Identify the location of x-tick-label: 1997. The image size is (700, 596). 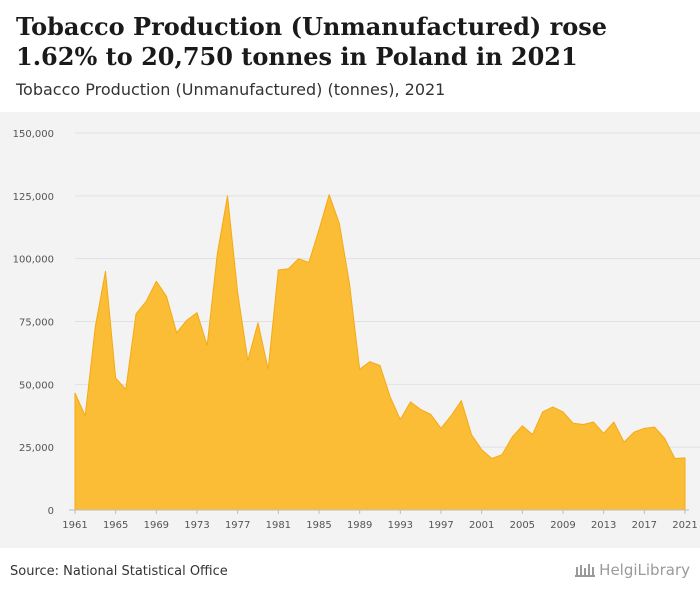
(440, 525).